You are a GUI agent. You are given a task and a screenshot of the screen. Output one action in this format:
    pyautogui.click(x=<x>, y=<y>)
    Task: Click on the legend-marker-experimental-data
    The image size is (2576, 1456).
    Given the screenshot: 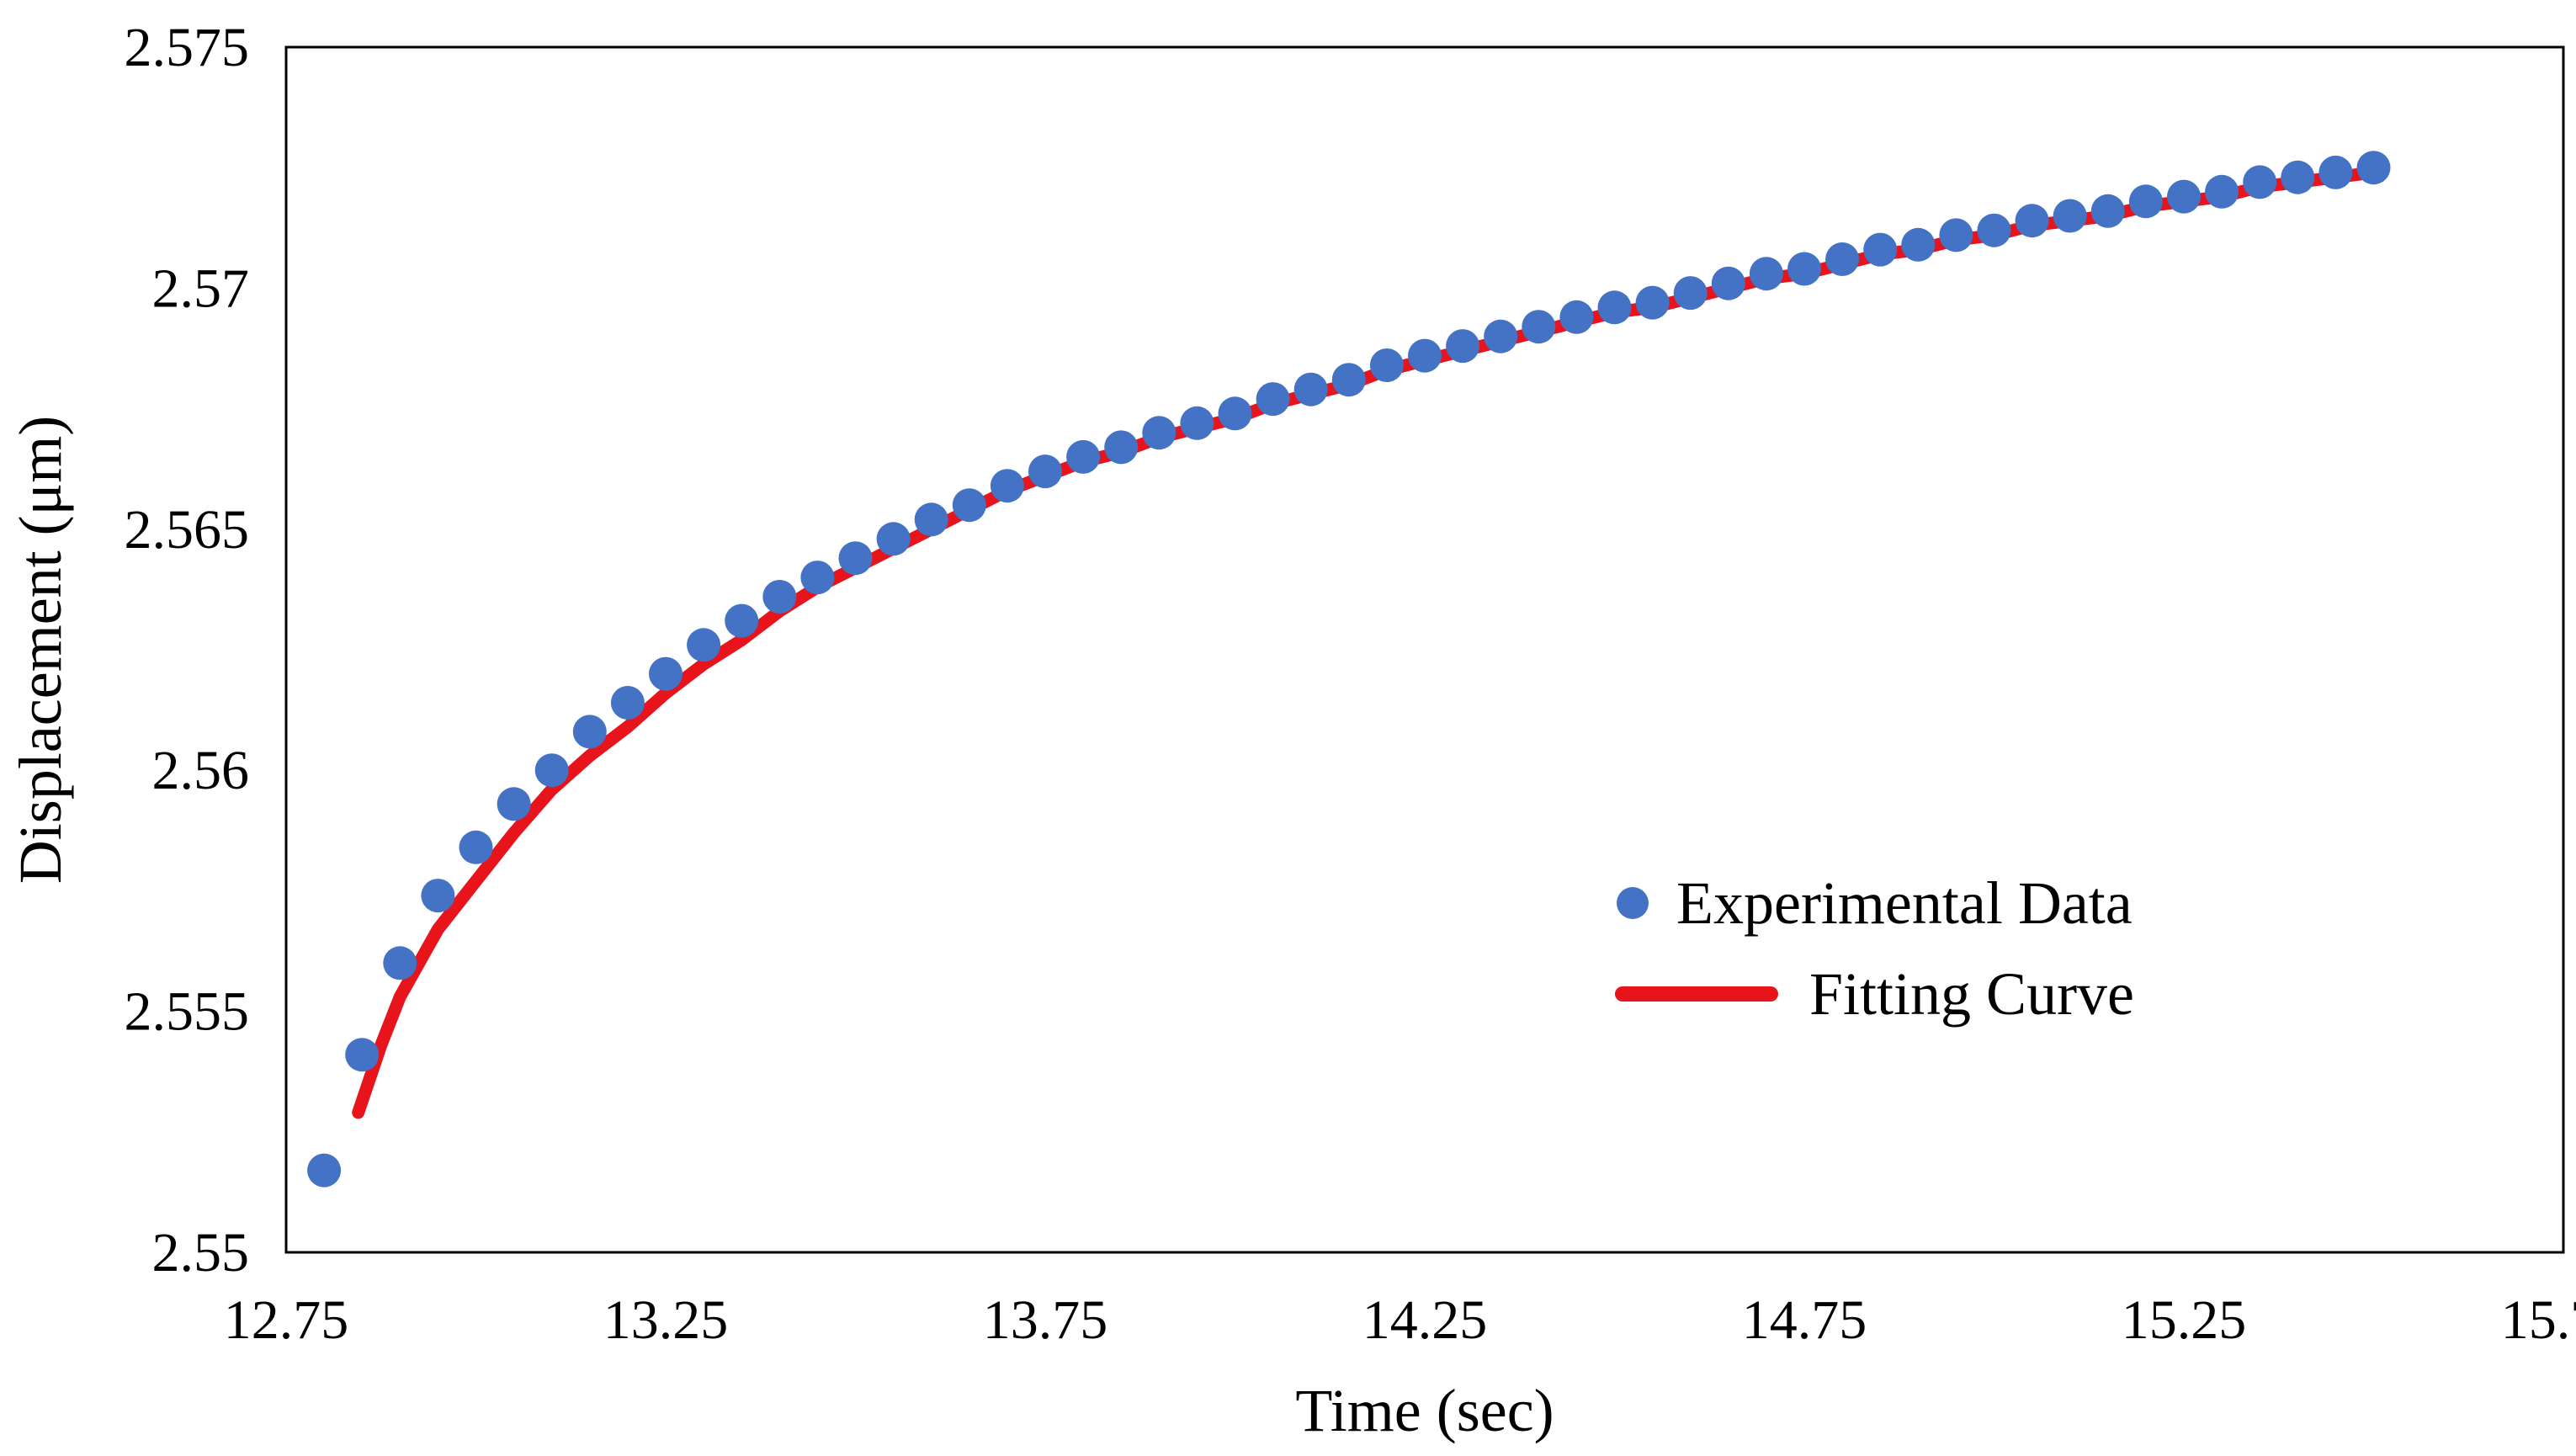 What is the action you would take?
    pyautogui.click(x=1633, y=903)
    